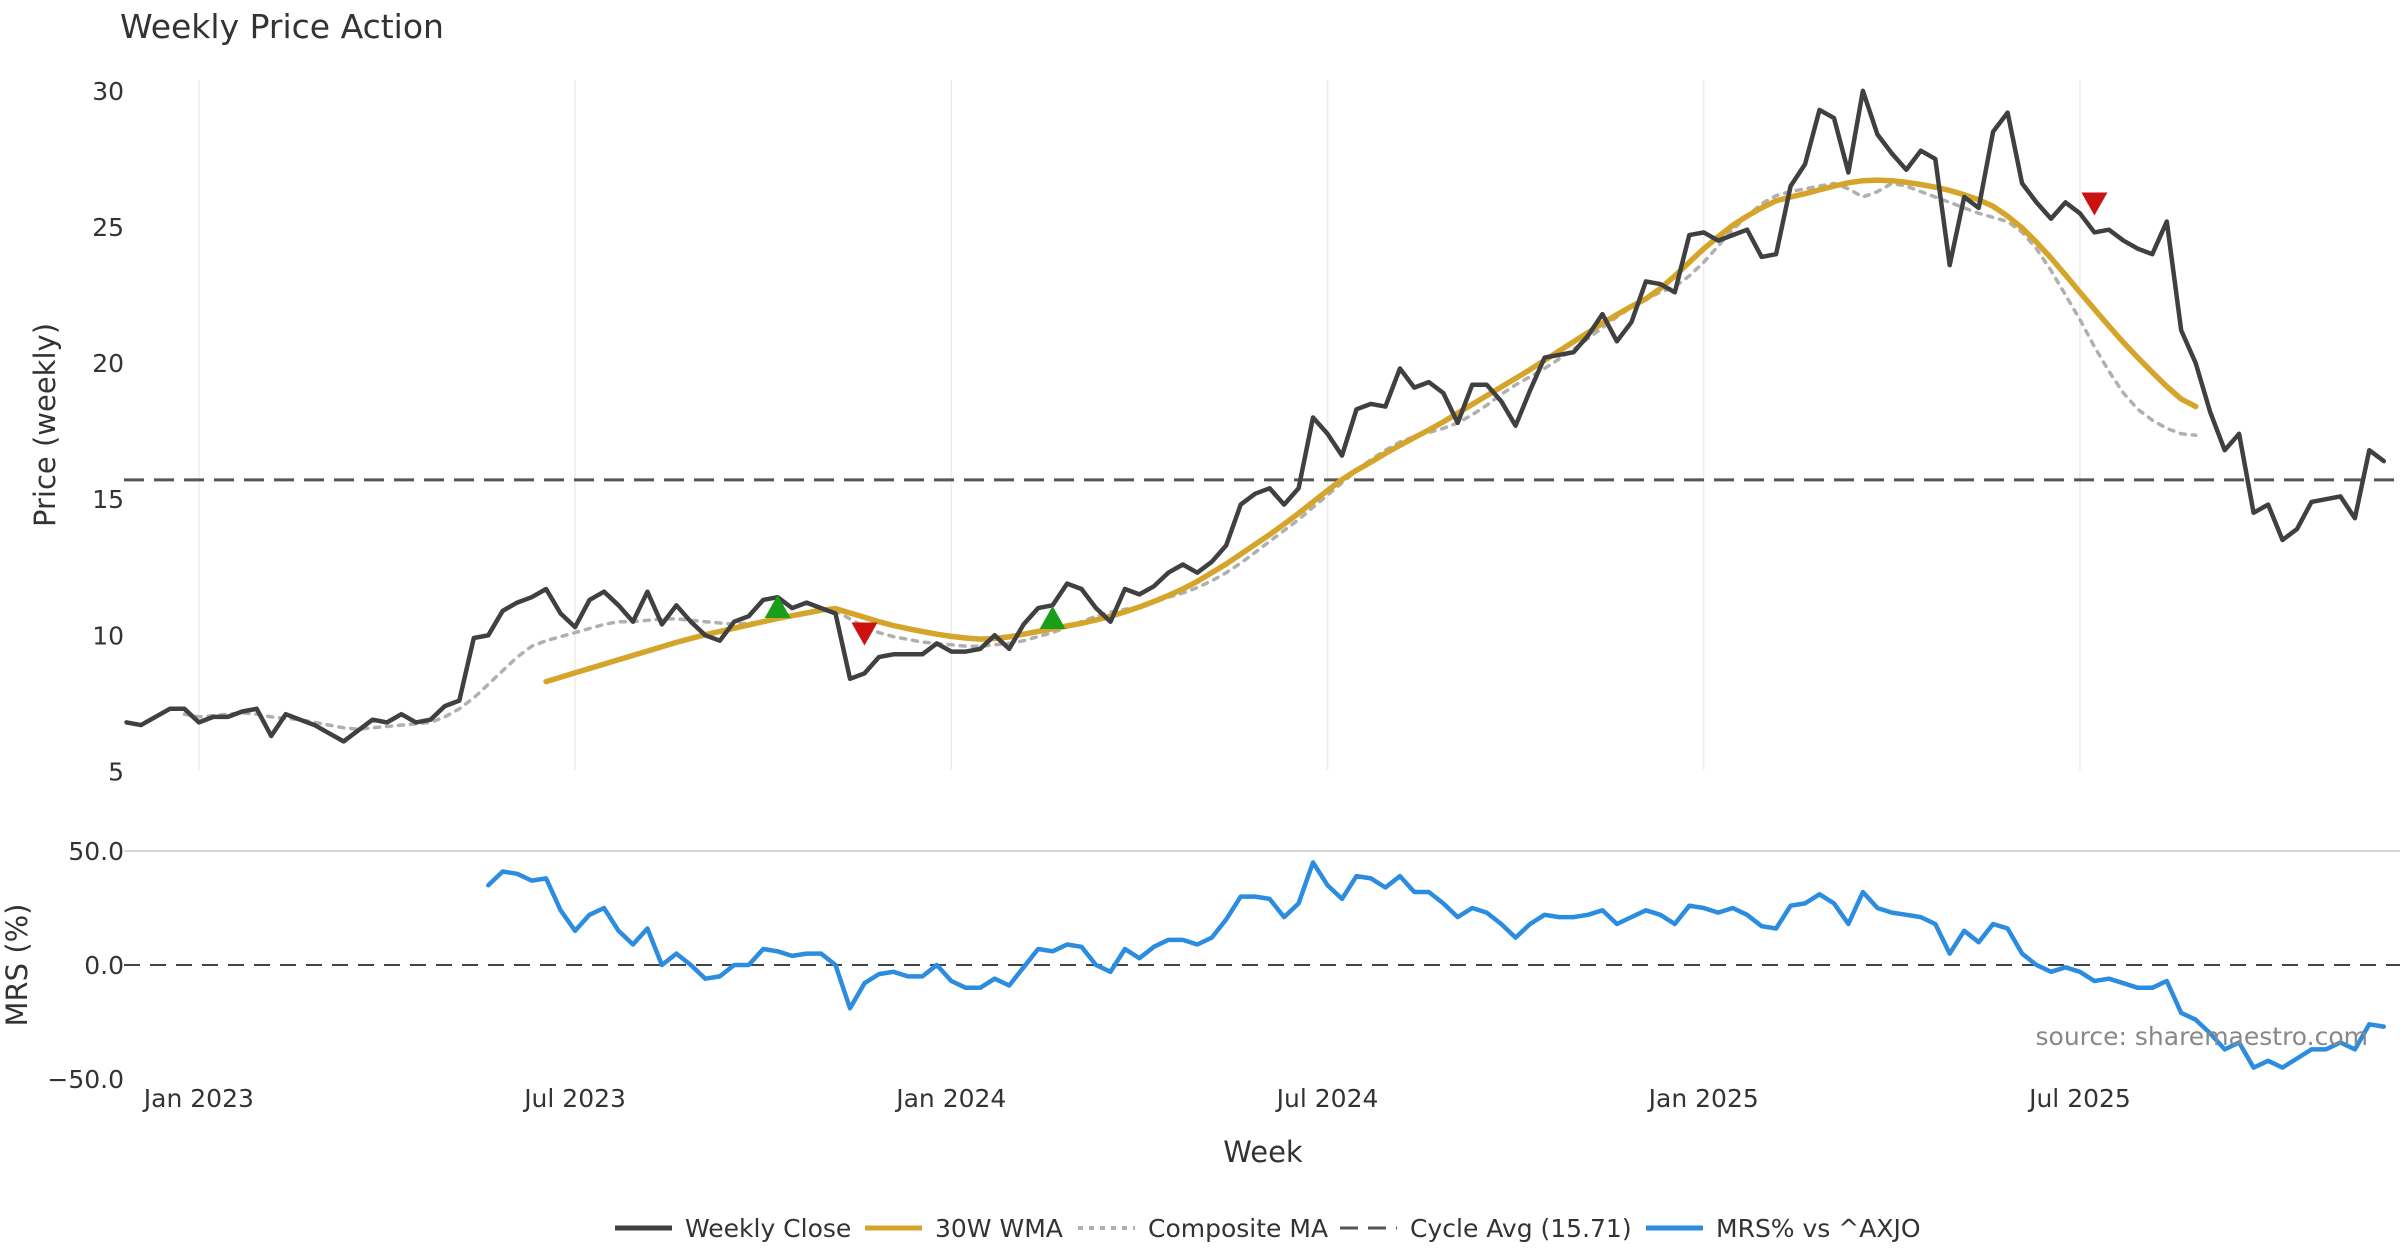  I want to click on chart-title: Weekly Price Action, so click(282, 26).